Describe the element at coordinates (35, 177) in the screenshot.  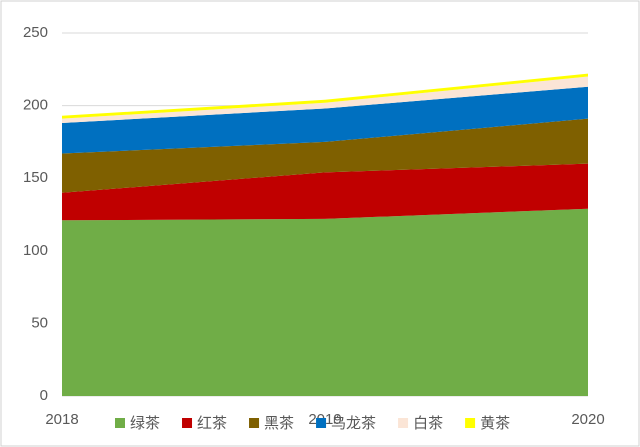
I see `y-tick-label: 150` at that location.